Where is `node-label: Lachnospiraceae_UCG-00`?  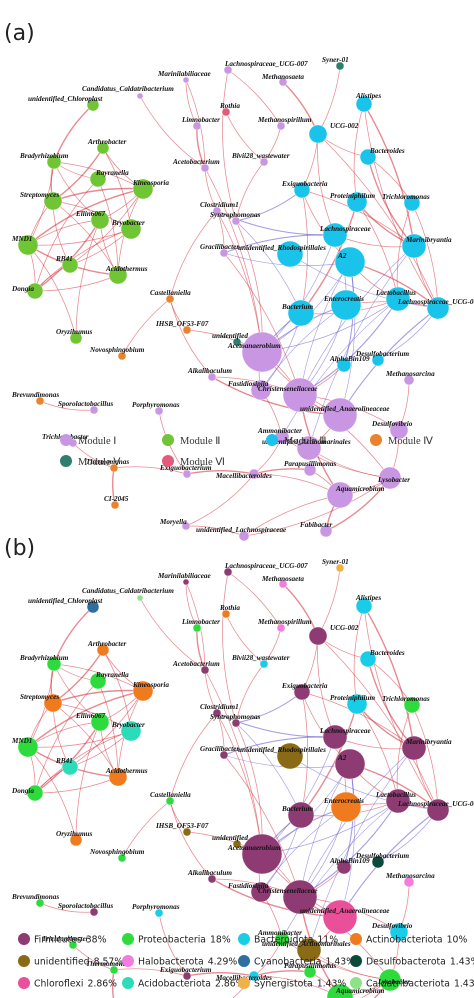 node-label: Lachnospiraceae_UCG-00 is located at coordinates (435, 804).